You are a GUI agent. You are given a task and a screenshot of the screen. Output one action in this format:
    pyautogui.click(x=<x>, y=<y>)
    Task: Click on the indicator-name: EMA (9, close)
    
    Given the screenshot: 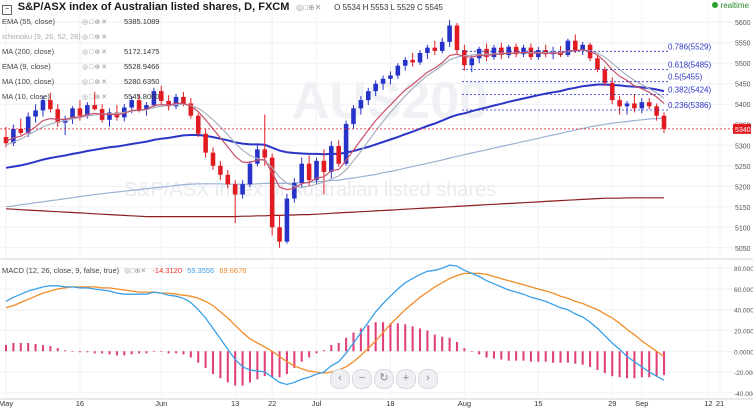 What is the action you would take?
    pyautogui.click(x=26, y=66)
    